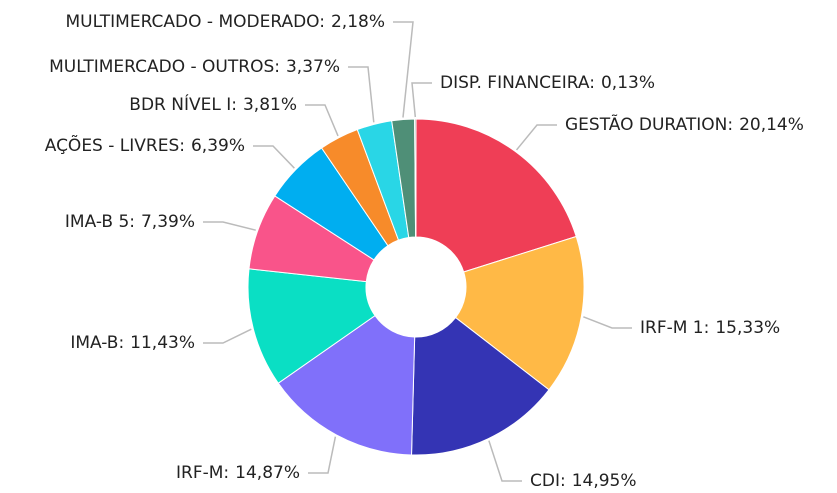  Describe the element at coordinates (100, 222) in the screenshot. I see `label-name: IMA-B 5:` at that location.